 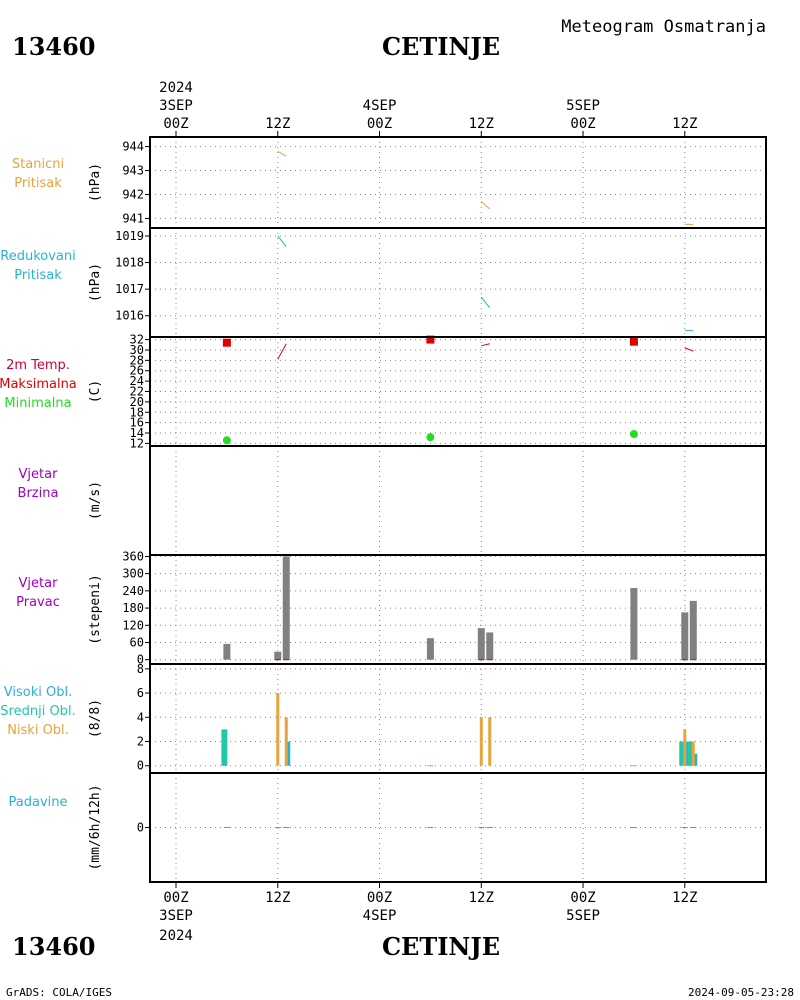 I want to click on y-tick-label: 26, so click(x=137, y=371).